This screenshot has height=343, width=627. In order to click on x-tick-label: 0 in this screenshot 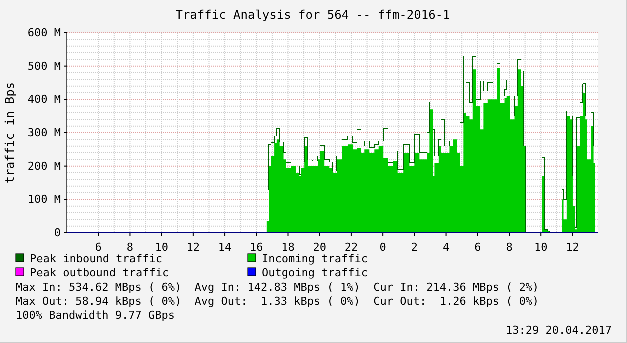, I will do `click(383, 247)`.